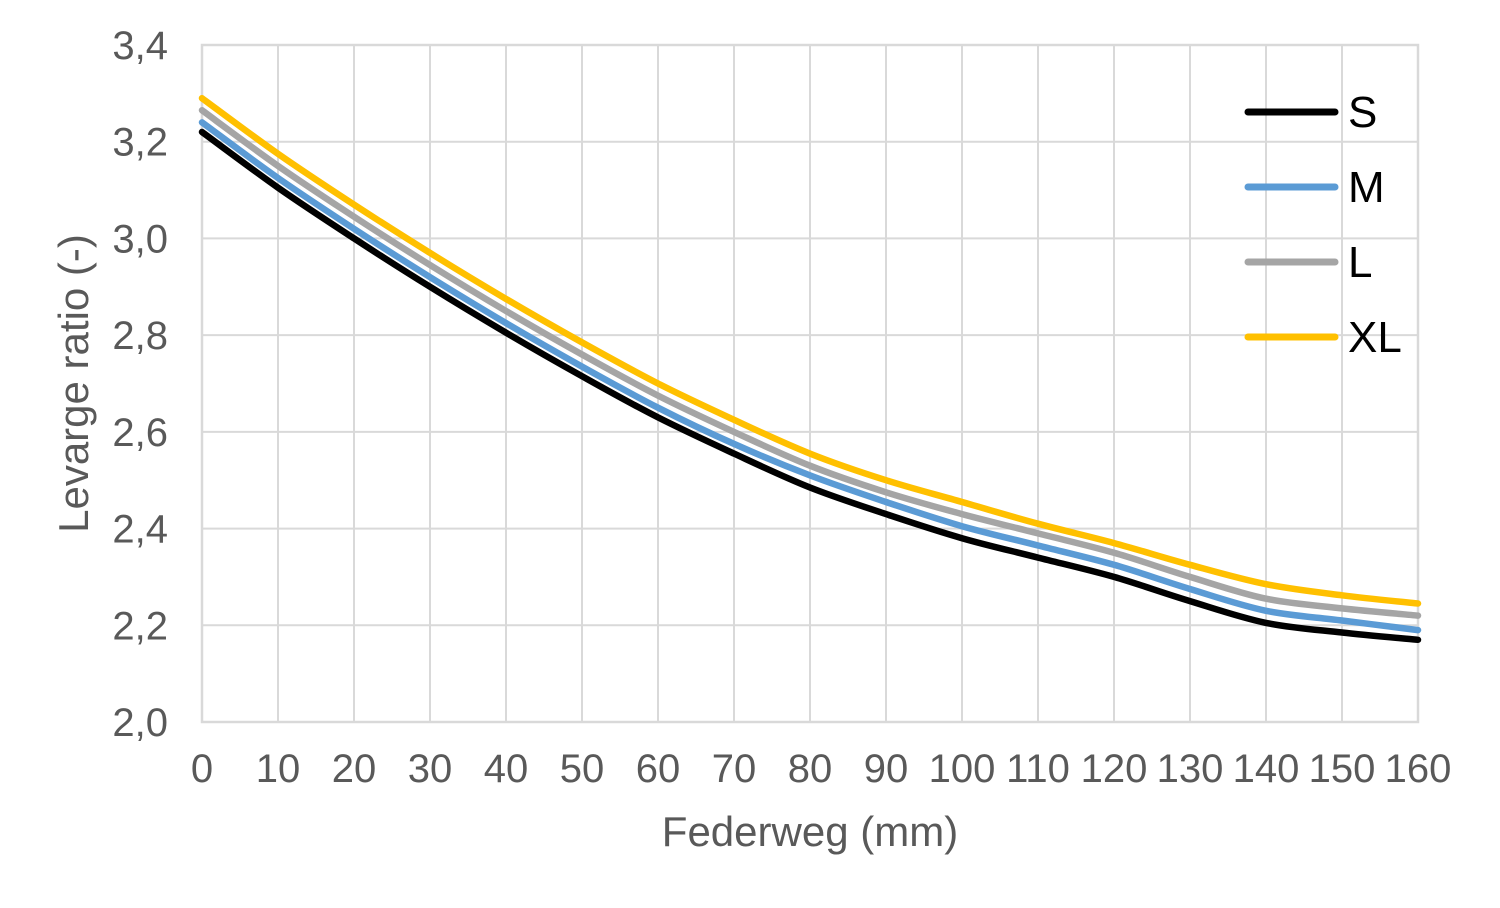  I want to click on x-tick-label: 20, so click(354, 769).